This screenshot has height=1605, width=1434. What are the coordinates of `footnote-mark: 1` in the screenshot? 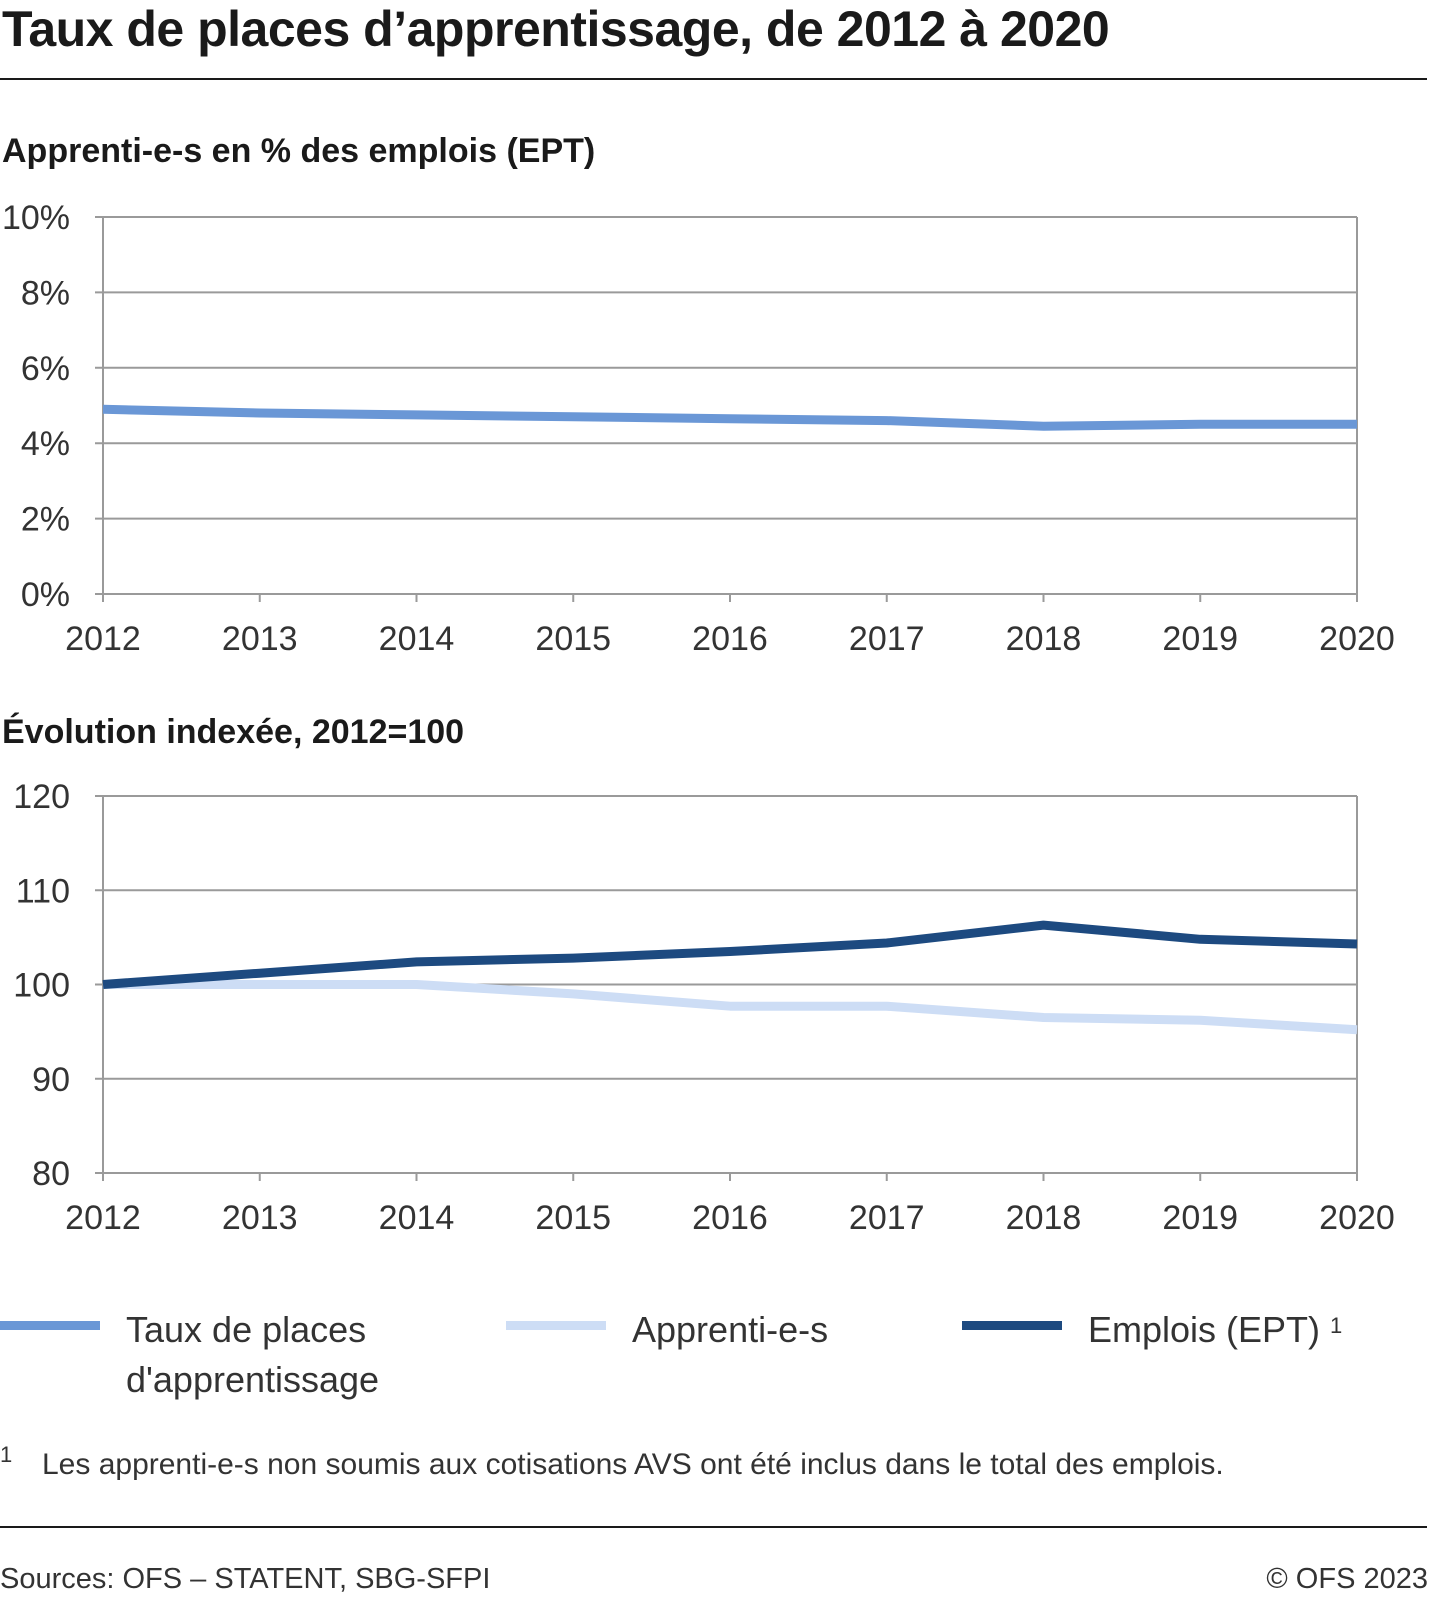 It's located at (6, 1454).